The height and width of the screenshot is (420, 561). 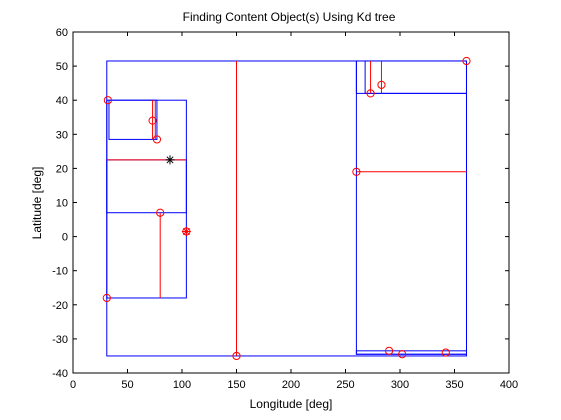 I want to click on x-tick-label-250: 250, so click(x=345, y=385).